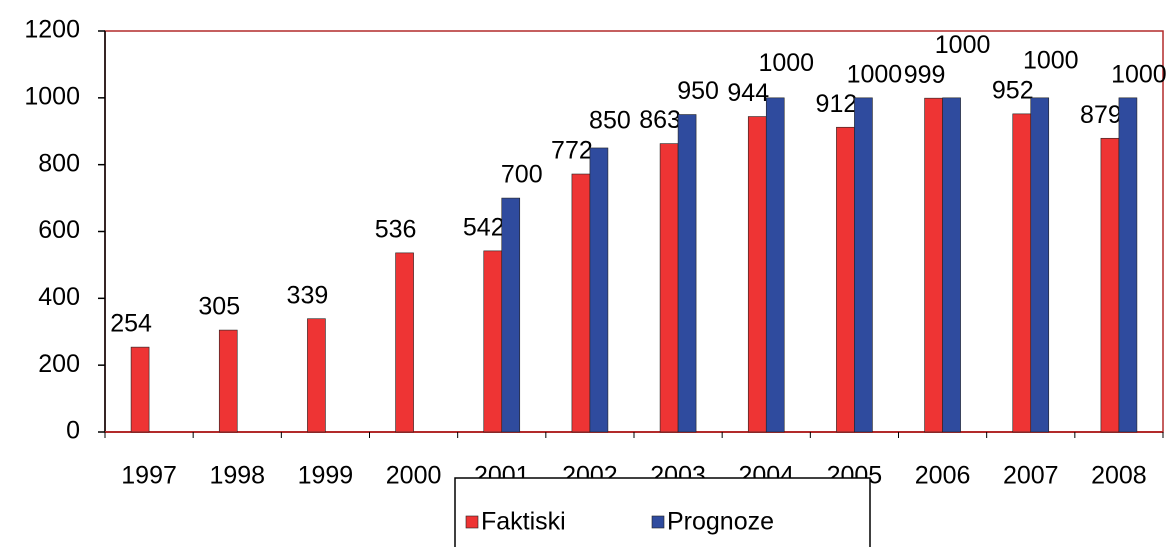  I want to click on legend-label: Prognoze, so click(720, 522).